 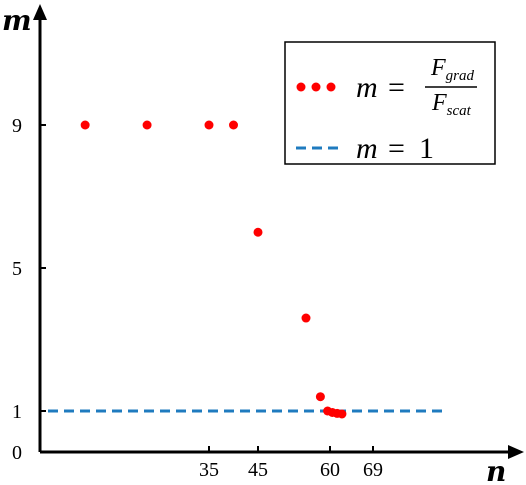 I want to click on x-axis-arrow, so click(x=516, y=452).